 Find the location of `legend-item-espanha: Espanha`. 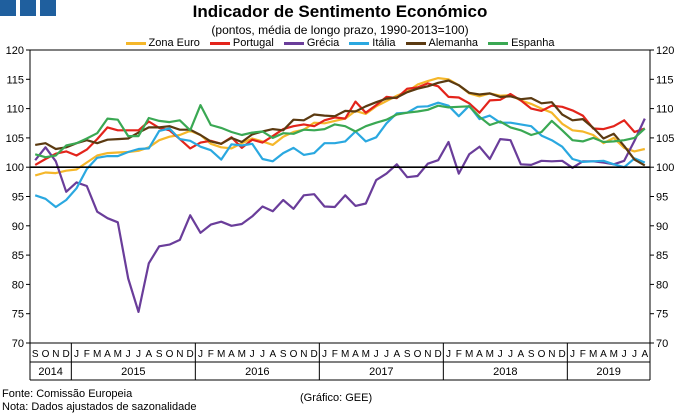

legend-item-espanha: Espanha is located at coordinates (521, 43).